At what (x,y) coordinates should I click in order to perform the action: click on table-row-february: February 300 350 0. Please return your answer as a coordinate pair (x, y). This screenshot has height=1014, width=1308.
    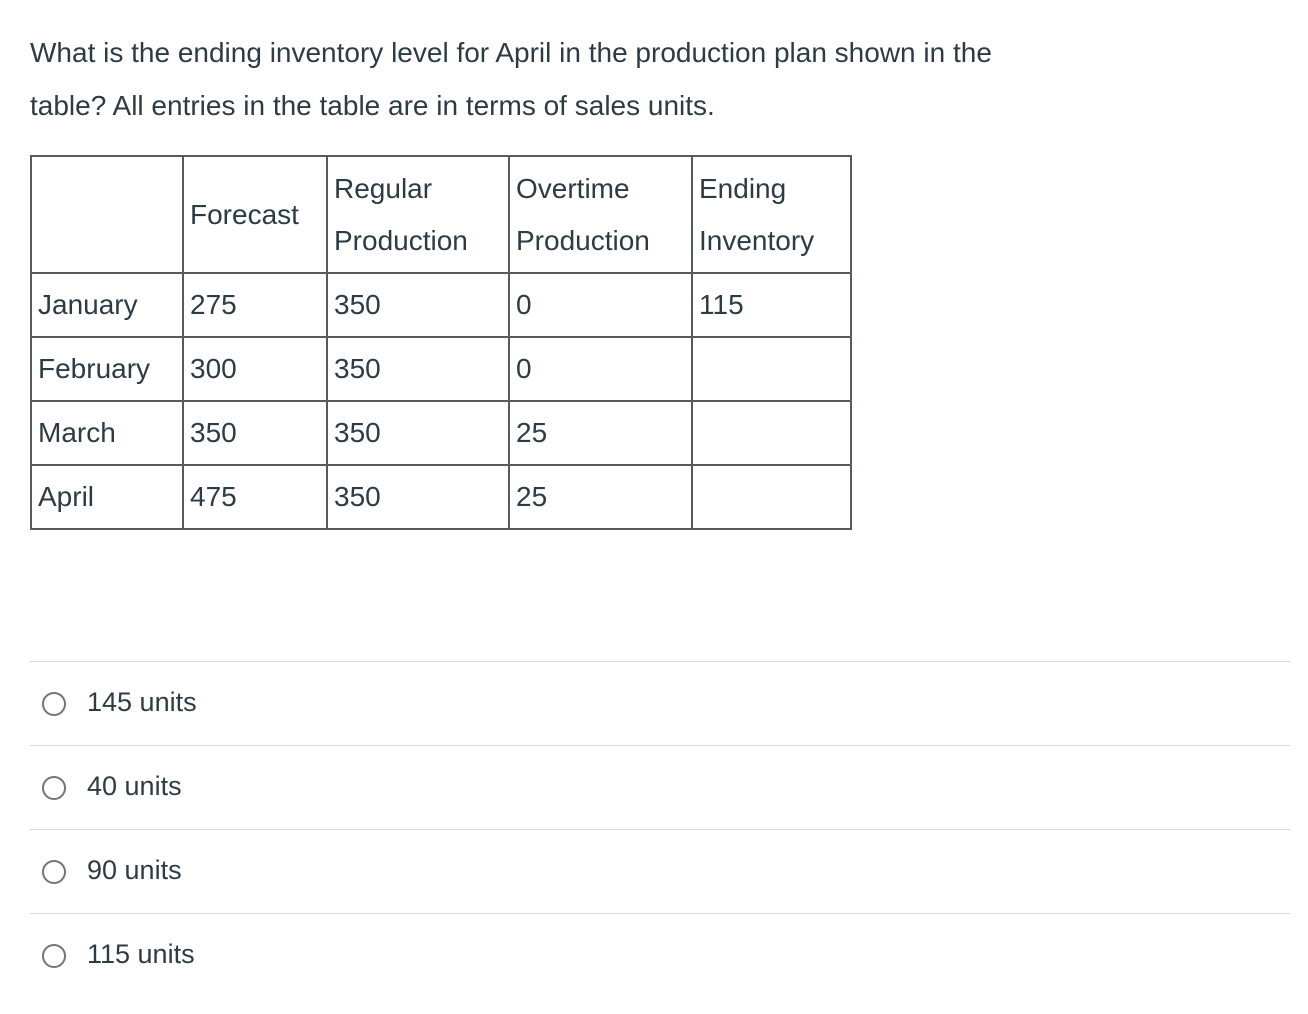
    Looking at the image, I should click on (441, 369).